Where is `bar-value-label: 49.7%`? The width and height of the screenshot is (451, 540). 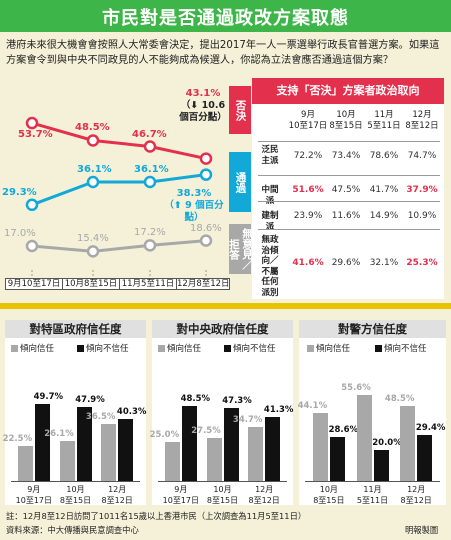
bar-value-label: 49.7% is located at coordinates (48, 396).